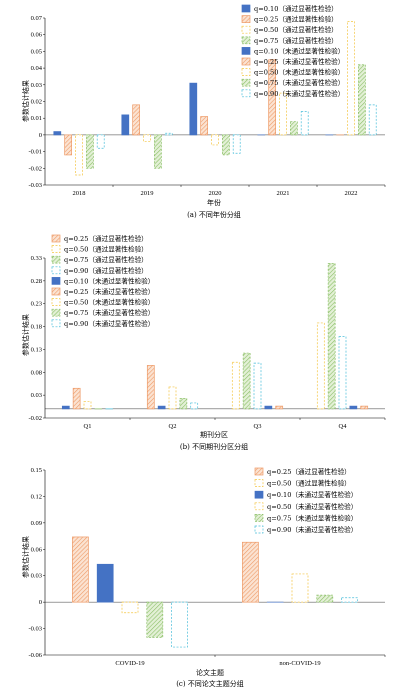  Describe the element at coordinates (36, 281) in the screenshot. I see `y-tick-label: 0.28` at that location.